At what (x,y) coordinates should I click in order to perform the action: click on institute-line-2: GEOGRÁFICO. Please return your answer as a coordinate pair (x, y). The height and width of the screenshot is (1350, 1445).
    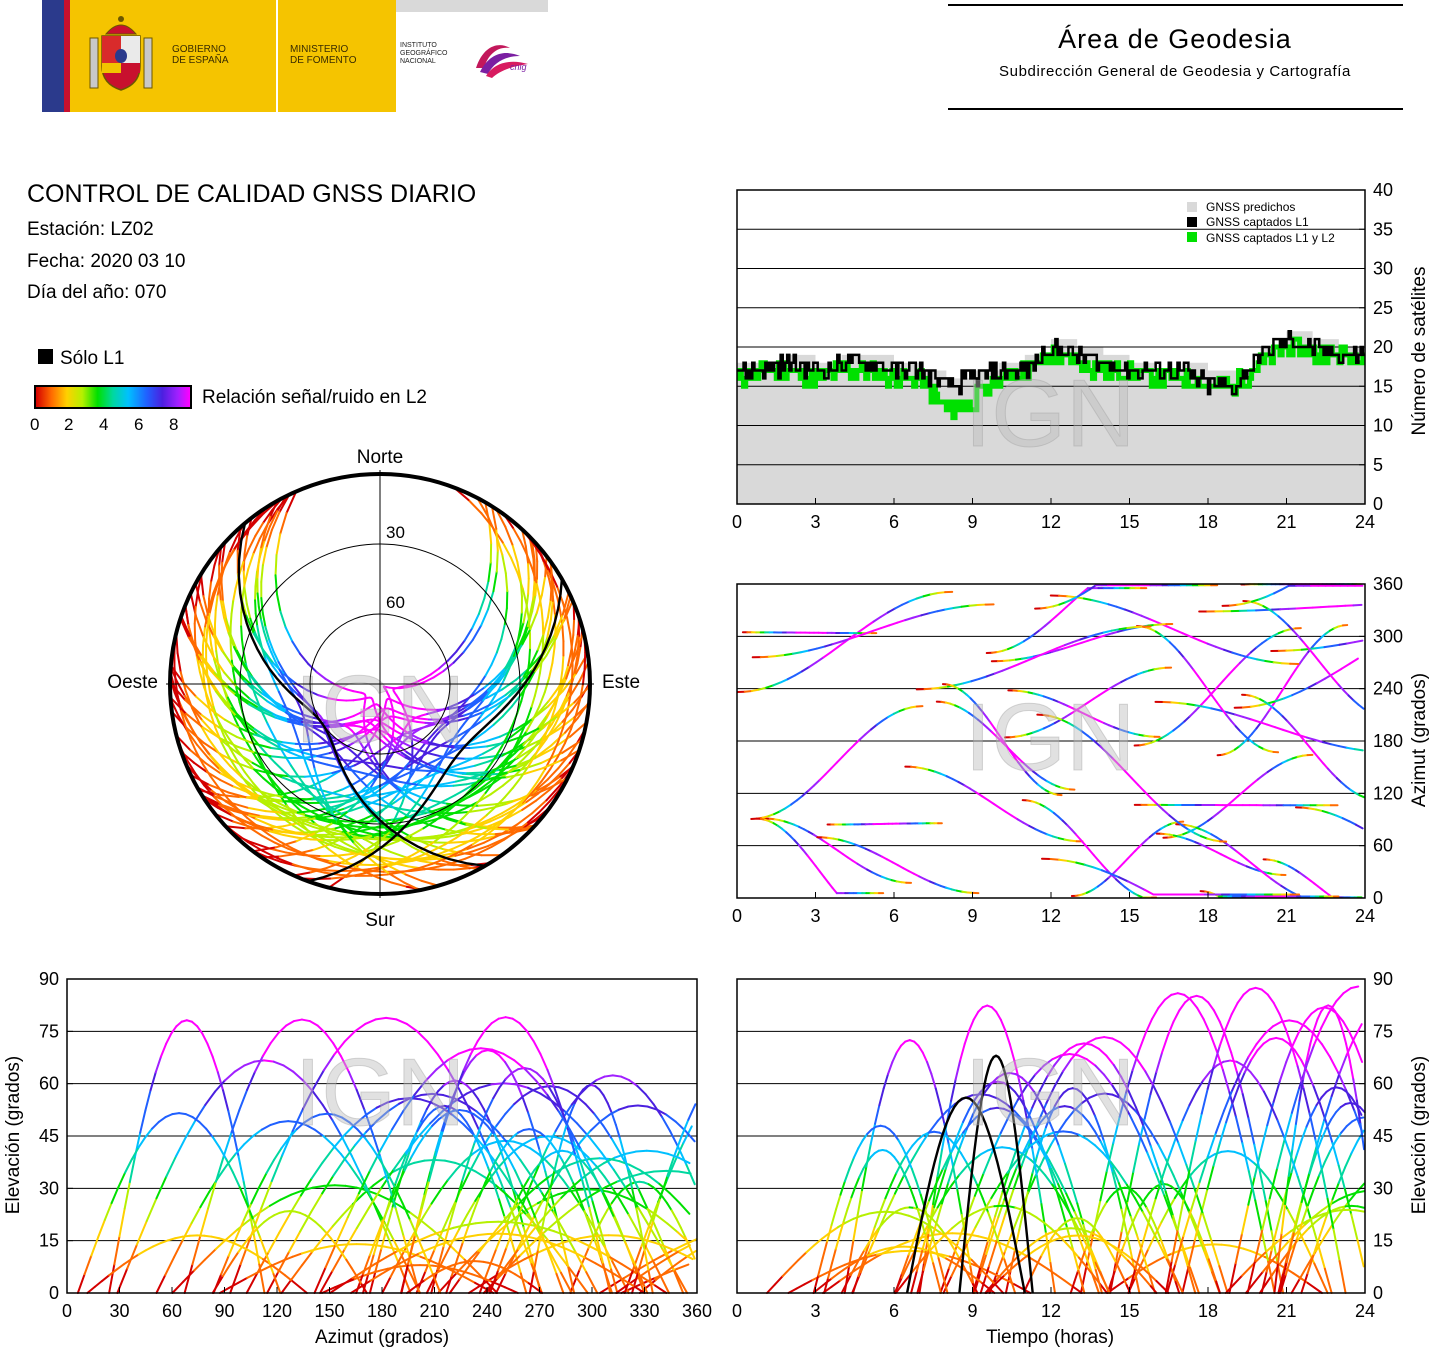
    Looking at the image, I should click on (424, 53).